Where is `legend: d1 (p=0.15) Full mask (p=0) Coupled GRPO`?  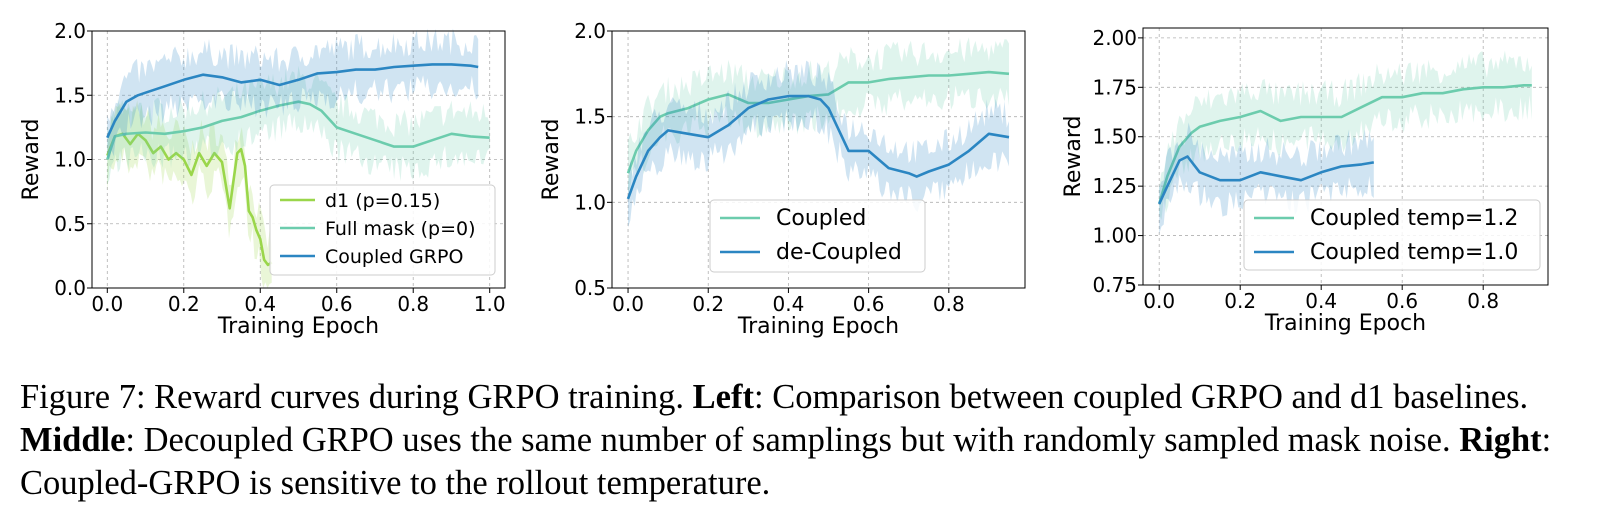
legend: d1 (p=0.15) Full mask (p=0) Coupled GRPO is located at coordinates (382, 230).